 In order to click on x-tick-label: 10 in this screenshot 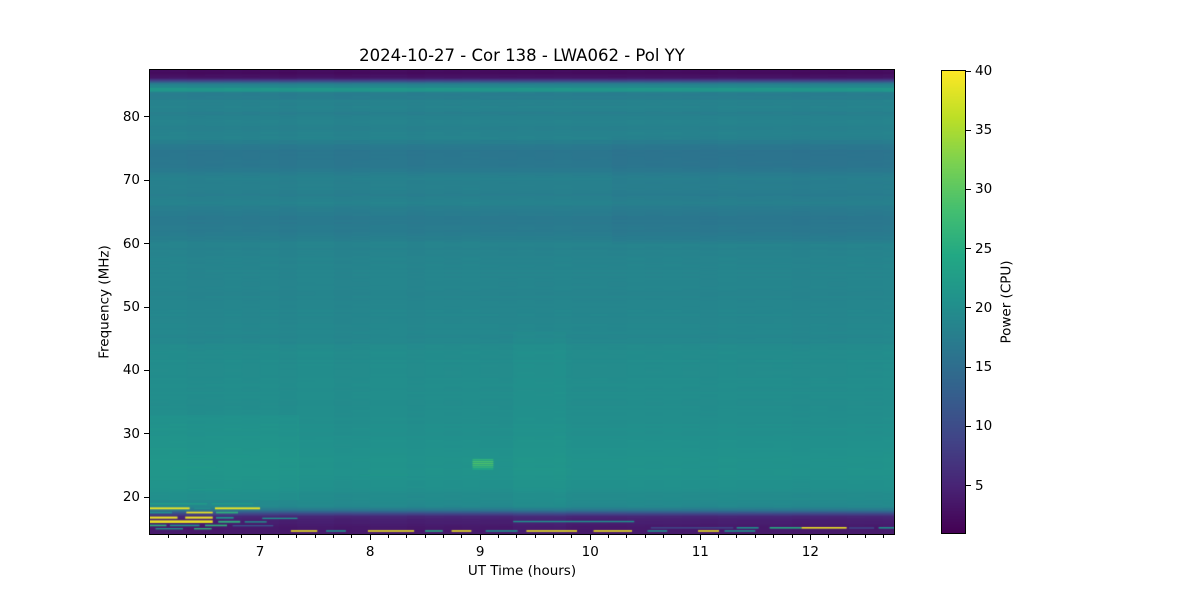, I will do `click(590, 552)`.